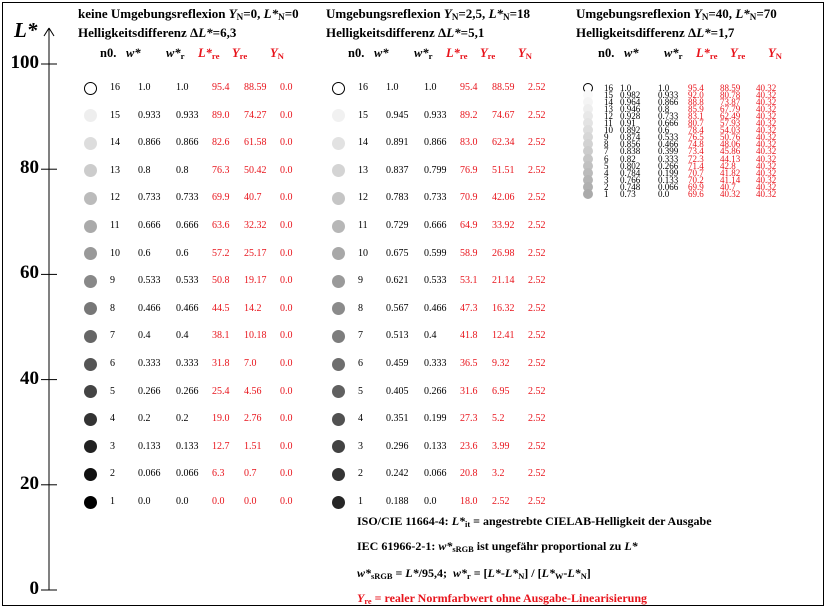  Describe the element at coordinates (25, 62) in the screenshot. I see `axis-tick-label: 100` at that location.